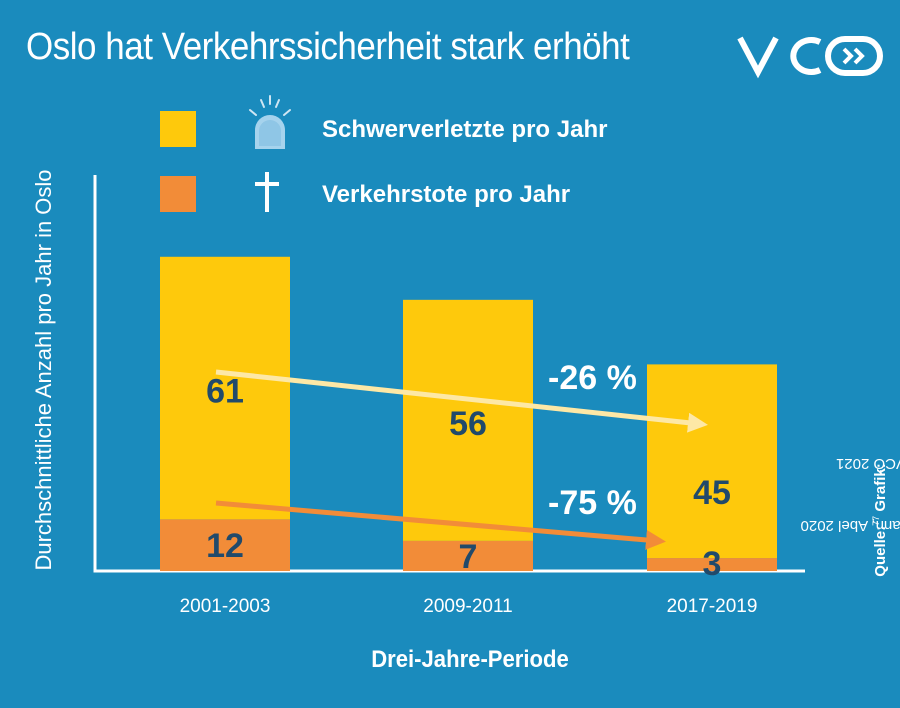 This screenshot has height=708, width=900. I want to click on bar-injuries-2009-2011, so click(468, 420).